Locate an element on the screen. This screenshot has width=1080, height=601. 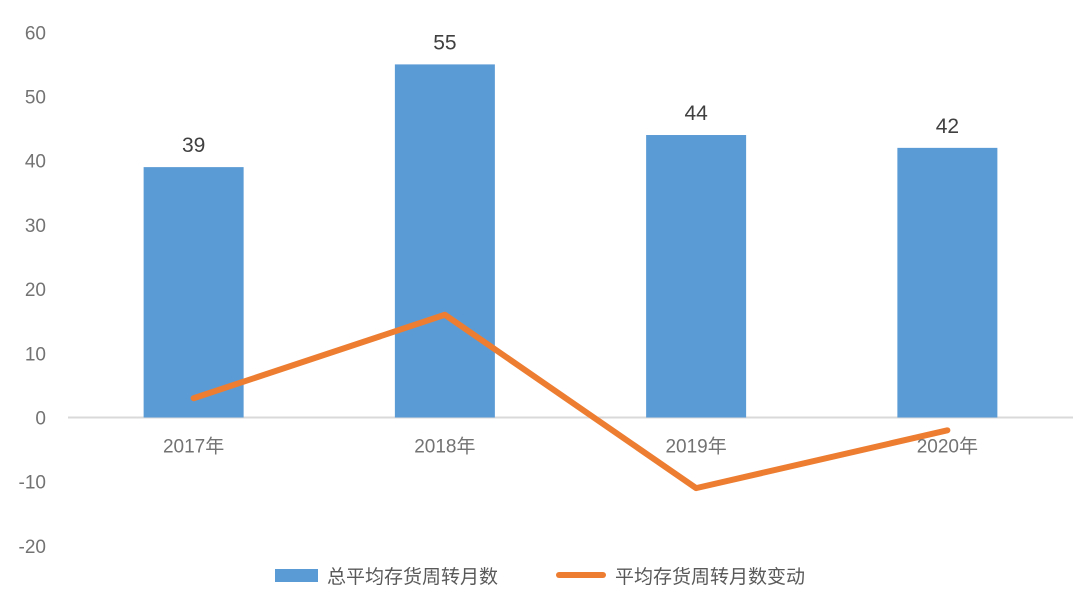
y-axis-tick-label: 60 is located at coordinates (35, 33).